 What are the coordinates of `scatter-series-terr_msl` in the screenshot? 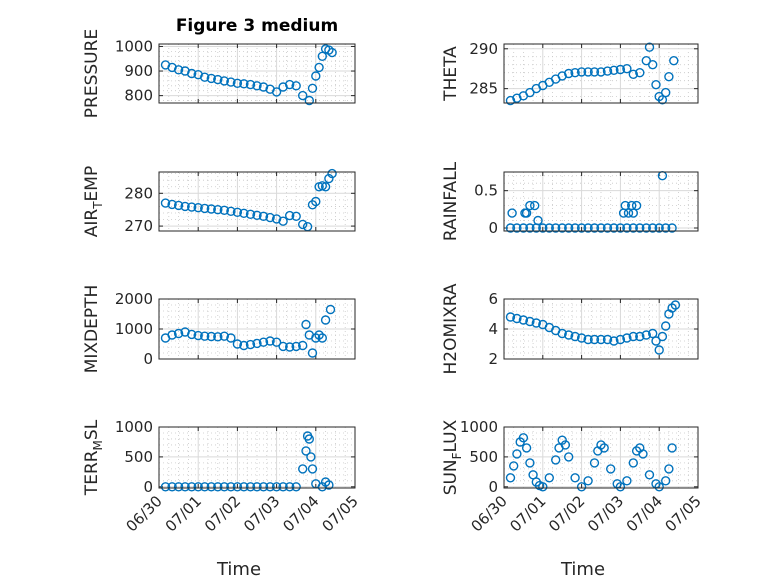 It's located at (247, 461).